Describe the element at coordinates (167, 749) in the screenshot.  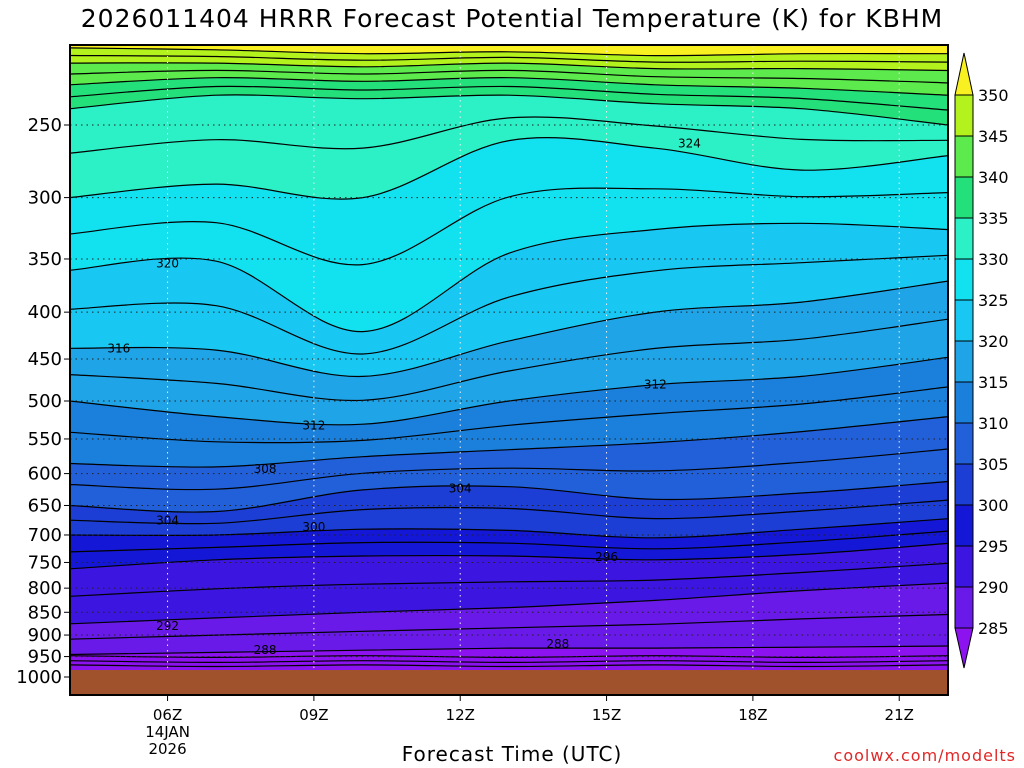
I see `x-year-label: 2026` at that location.